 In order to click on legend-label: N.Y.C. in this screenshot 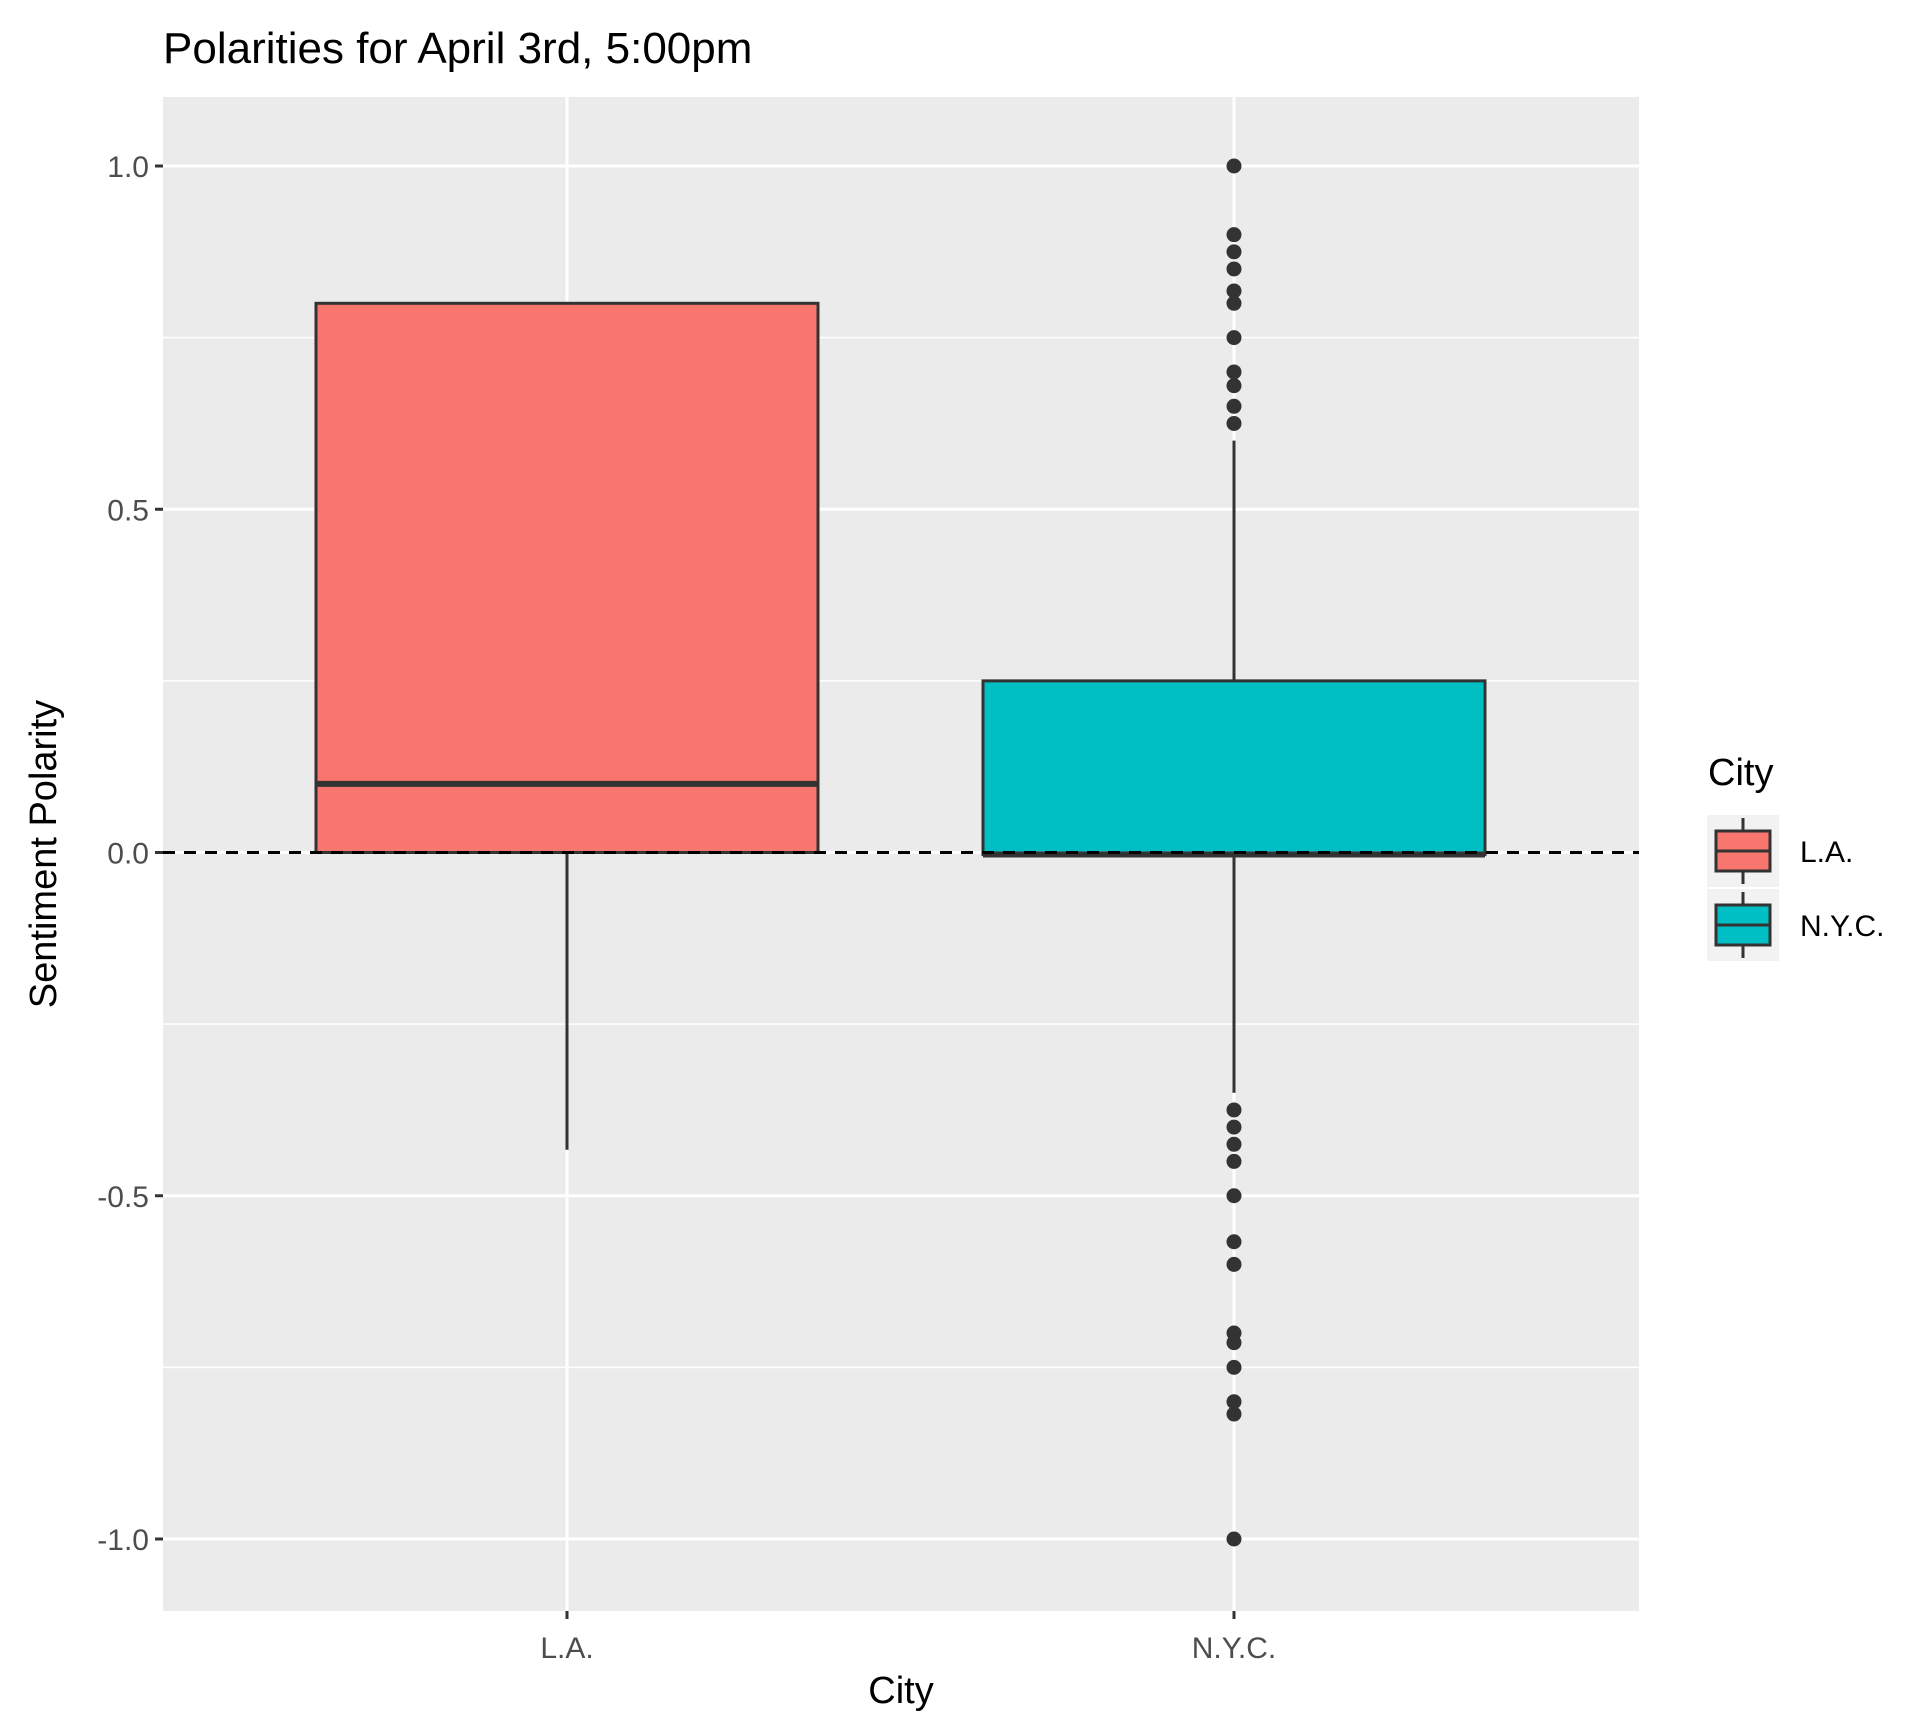, I will do `click(1842, 926)`.